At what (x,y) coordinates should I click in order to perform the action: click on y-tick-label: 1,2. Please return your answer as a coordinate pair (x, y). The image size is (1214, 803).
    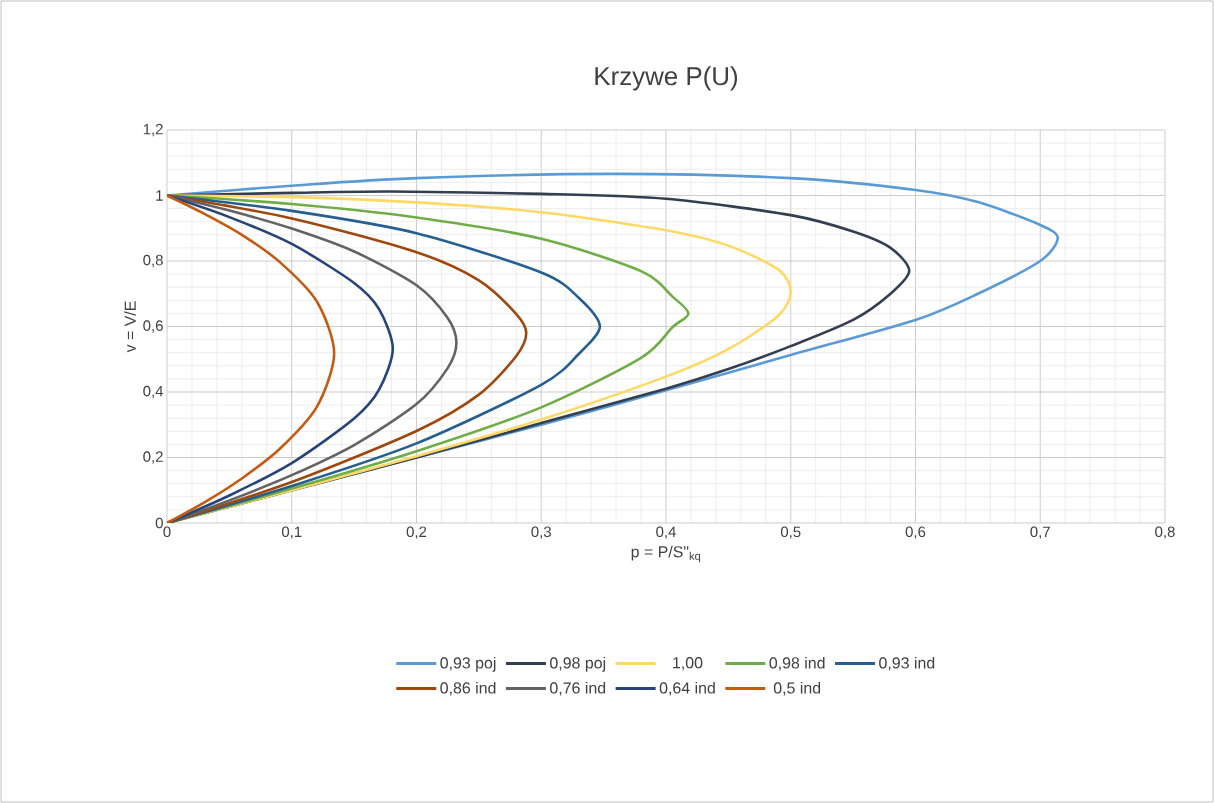
    Looking at the image, I should click on (153, 130).